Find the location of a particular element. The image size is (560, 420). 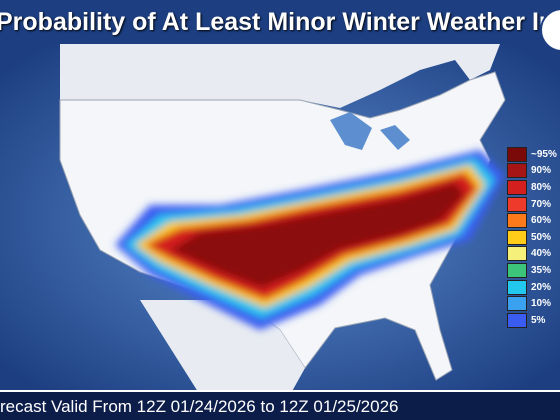

legend-label: 90% is located at coordinates (541, 171).